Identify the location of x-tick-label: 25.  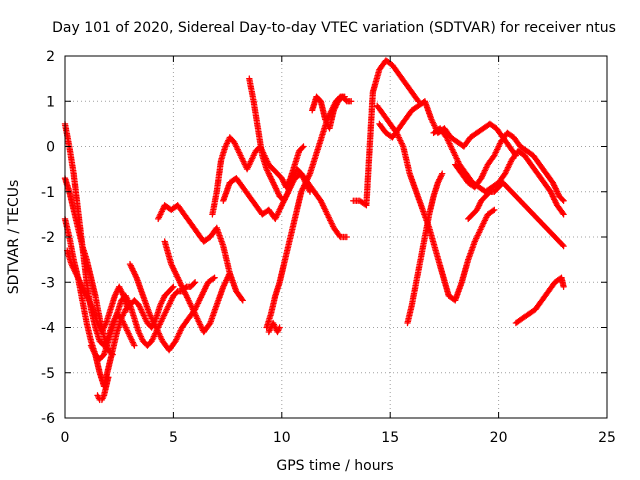
(607, 438).